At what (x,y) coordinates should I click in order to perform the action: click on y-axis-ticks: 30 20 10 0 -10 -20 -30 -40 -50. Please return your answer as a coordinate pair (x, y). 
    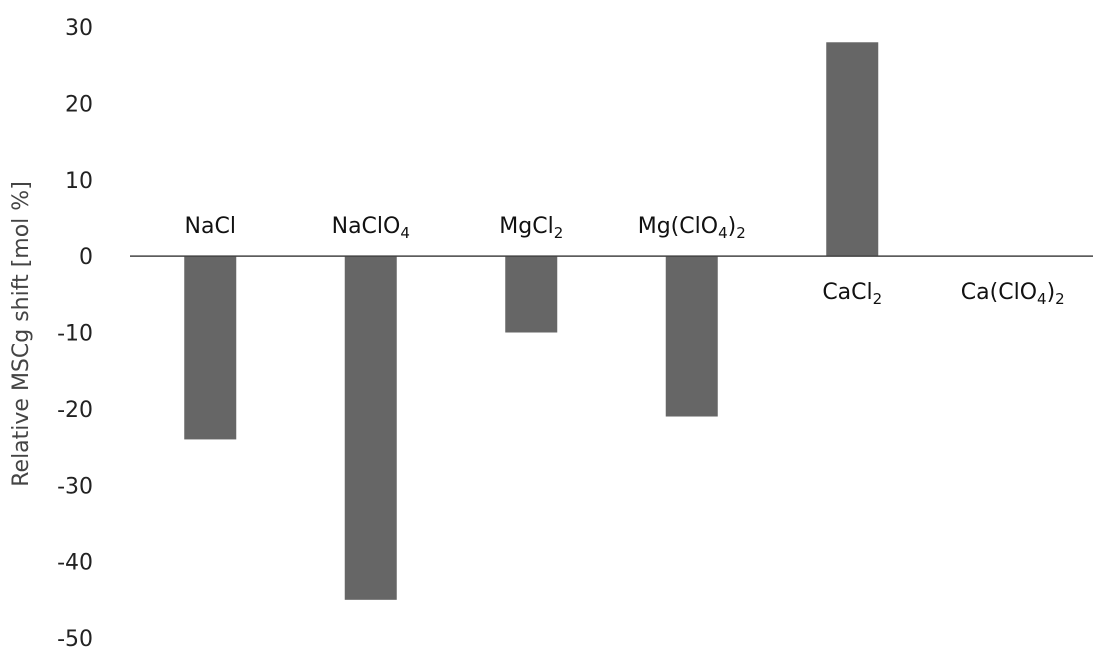
    Looking at the image, I should click on (75, 333).